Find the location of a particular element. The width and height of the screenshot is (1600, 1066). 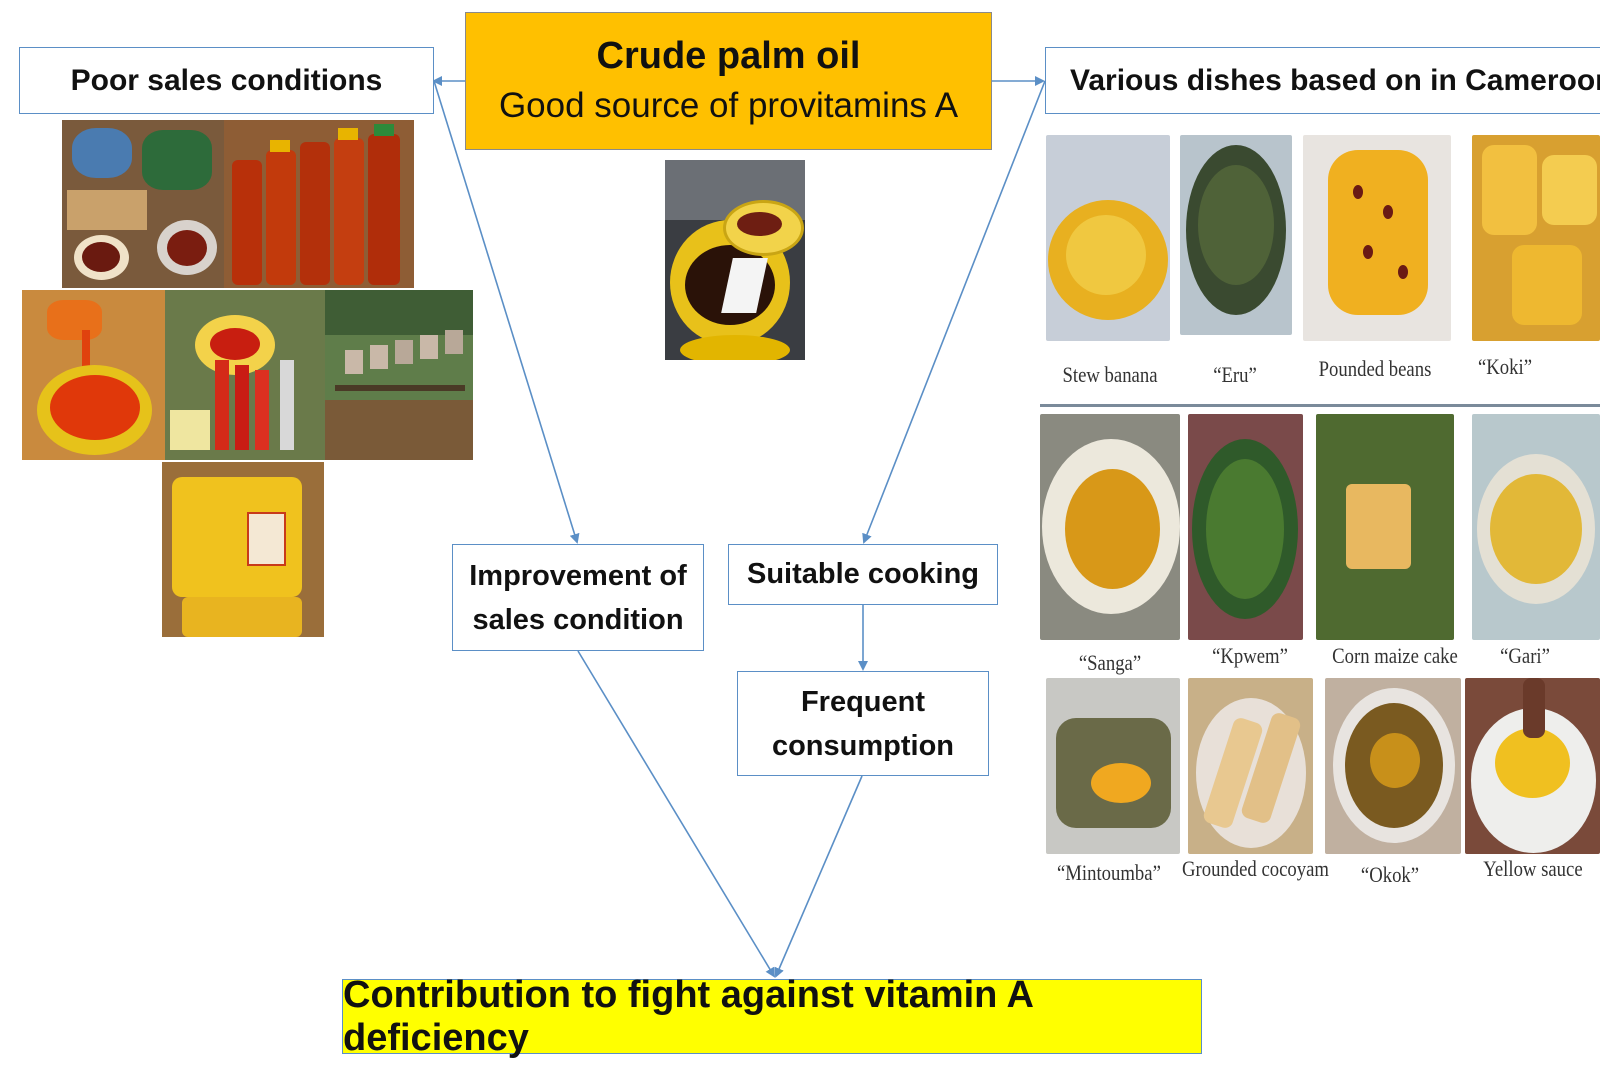

improvement-box: Improvement of sales condition is located at coordinates (578, 597).